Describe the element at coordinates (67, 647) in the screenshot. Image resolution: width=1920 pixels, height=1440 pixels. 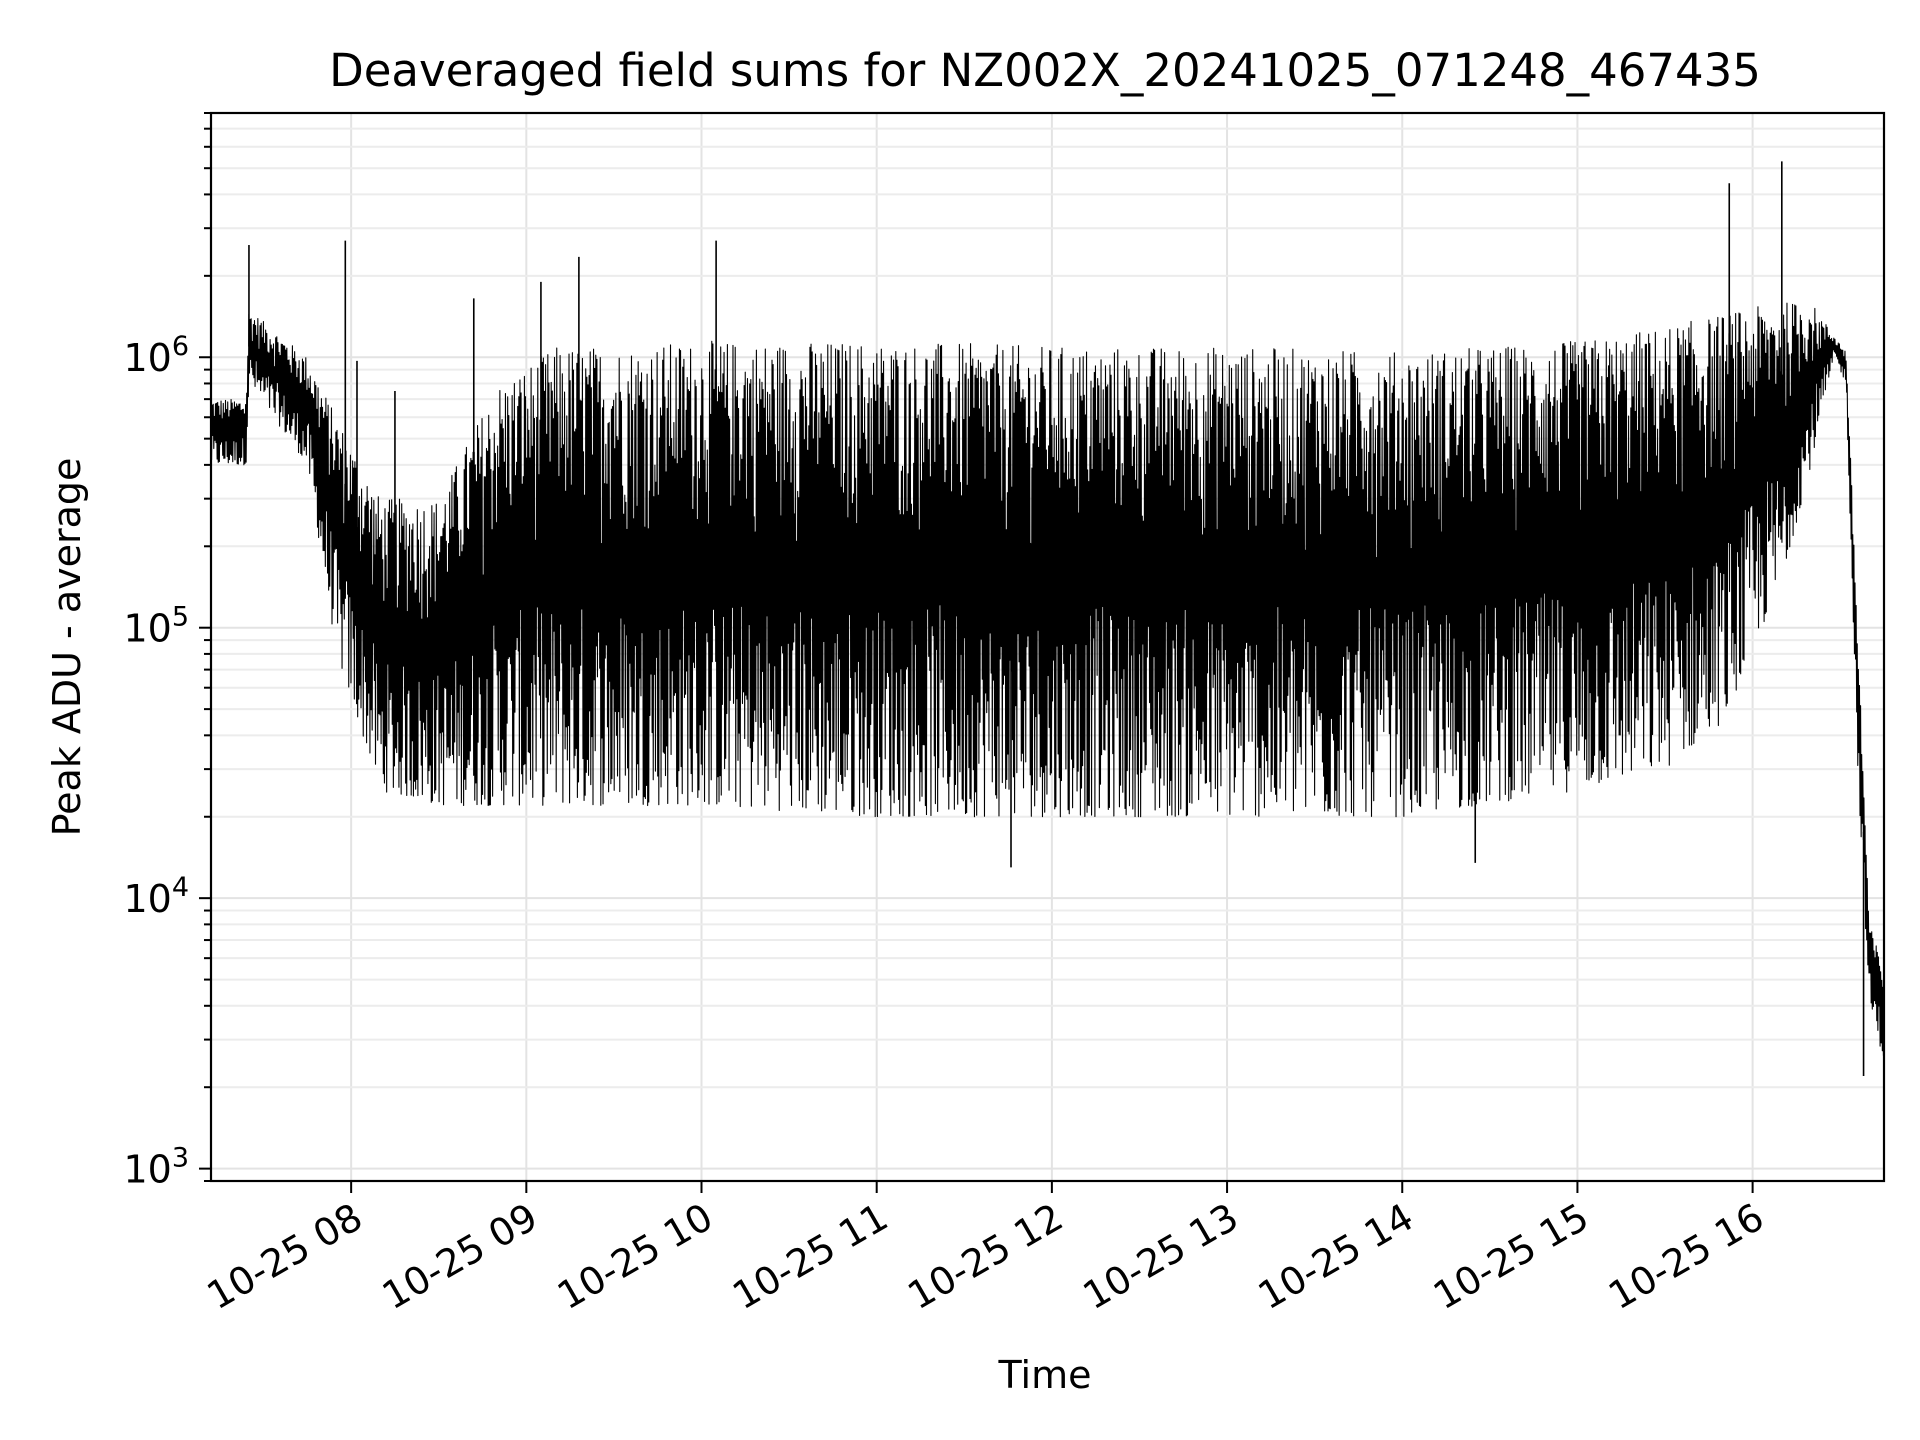
I see `y-axis-label: Peak ADU - average` at that location.